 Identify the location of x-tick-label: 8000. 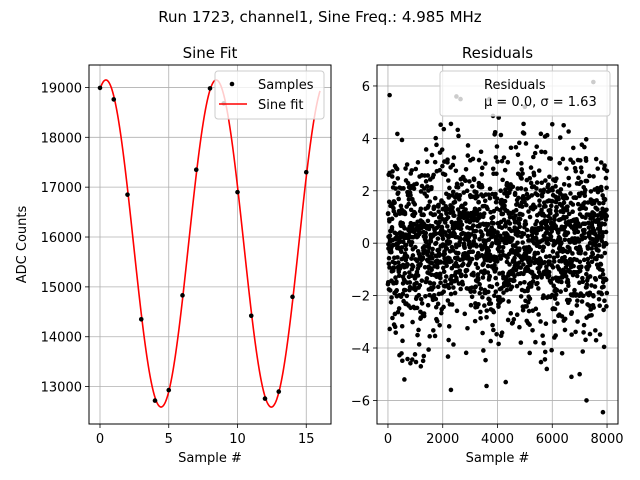
(606, 439).